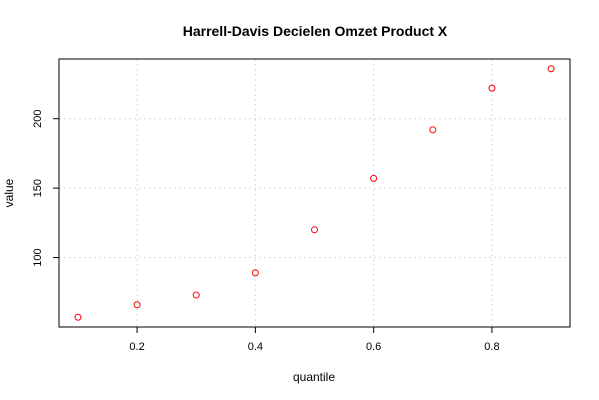 Image resolution: width=599 pixels, height=400 pixels. What do you see at coordinates (373, 347) in the screenshot?
I see `x-tick-label-2: 0.6` at bounding box center [373, 347].